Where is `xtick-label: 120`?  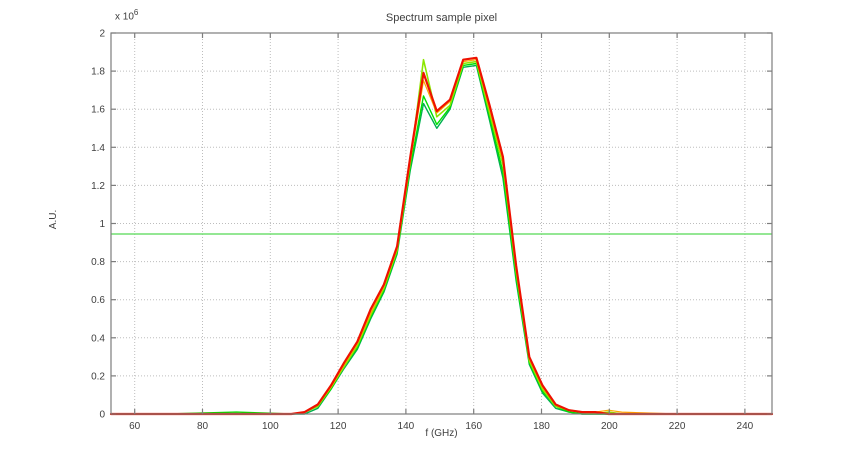
xtick-label: 120 is located at coordinates (338, 426).